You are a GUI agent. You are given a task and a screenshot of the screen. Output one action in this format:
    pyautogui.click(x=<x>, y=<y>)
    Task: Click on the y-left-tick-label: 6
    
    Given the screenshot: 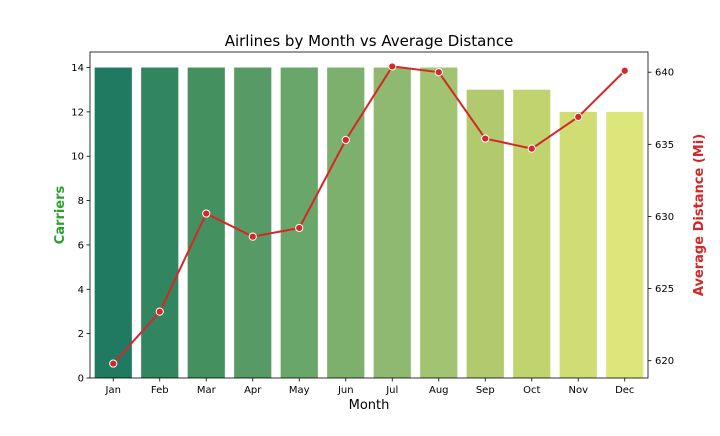 What is the action you would take?
    pyautogui.click(x=81, y=245)
    